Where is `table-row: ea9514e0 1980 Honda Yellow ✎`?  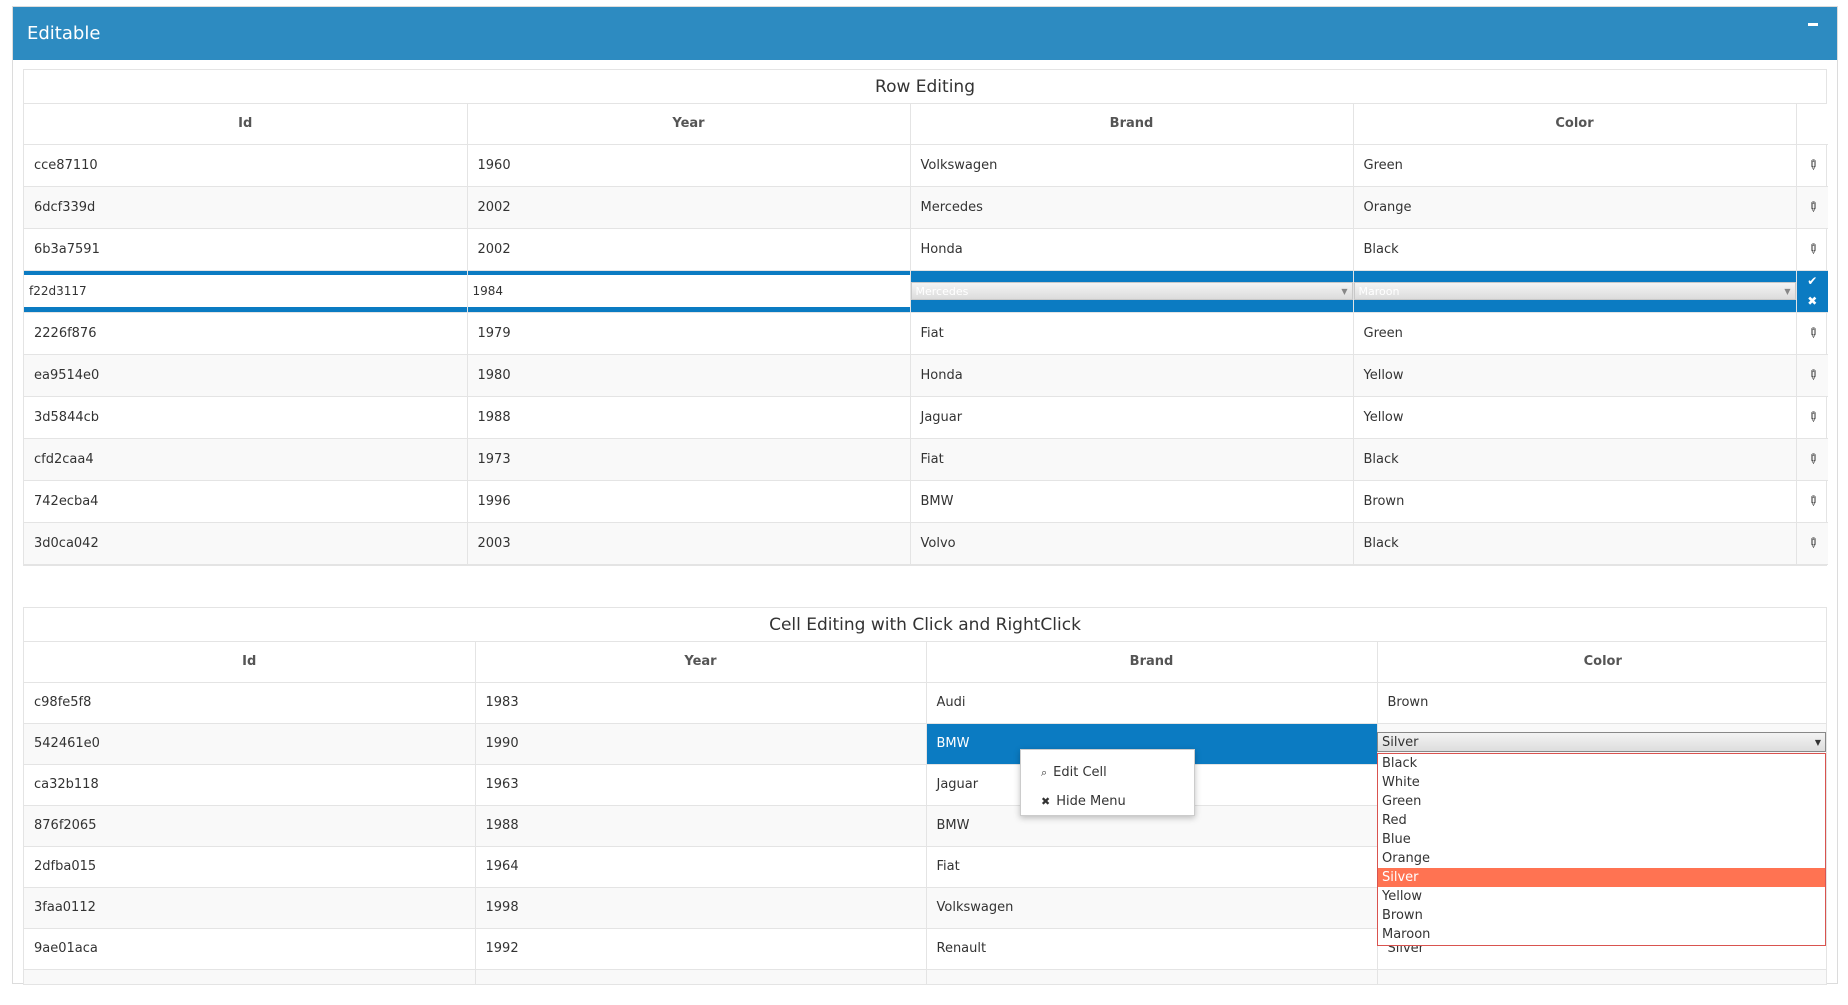
table-row: ea9514e0 1980 Honda Yellow ✎ is located at coordinates (926, 375).